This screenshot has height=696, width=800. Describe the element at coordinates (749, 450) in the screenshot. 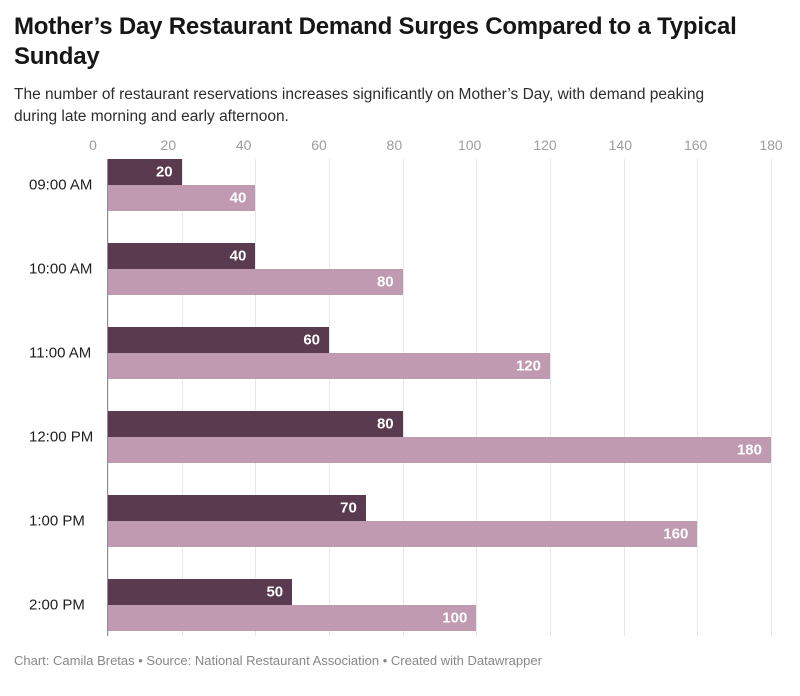

I see `bar-value-label: 180` at that location.